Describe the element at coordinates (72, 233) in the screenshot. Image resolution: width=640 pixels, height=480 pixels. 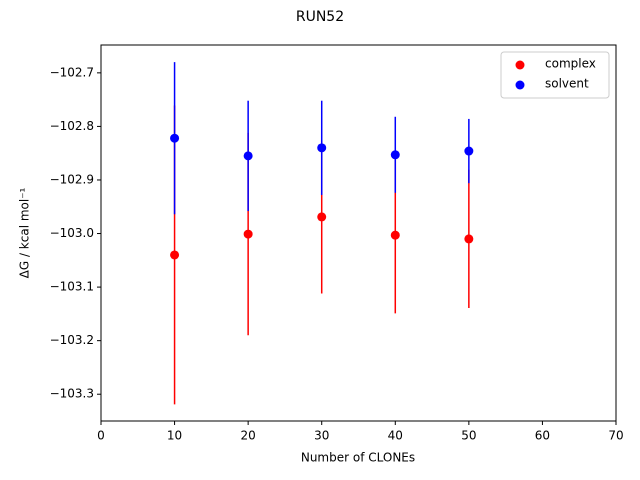
I see `y-tick-label: −103.0` at that location.